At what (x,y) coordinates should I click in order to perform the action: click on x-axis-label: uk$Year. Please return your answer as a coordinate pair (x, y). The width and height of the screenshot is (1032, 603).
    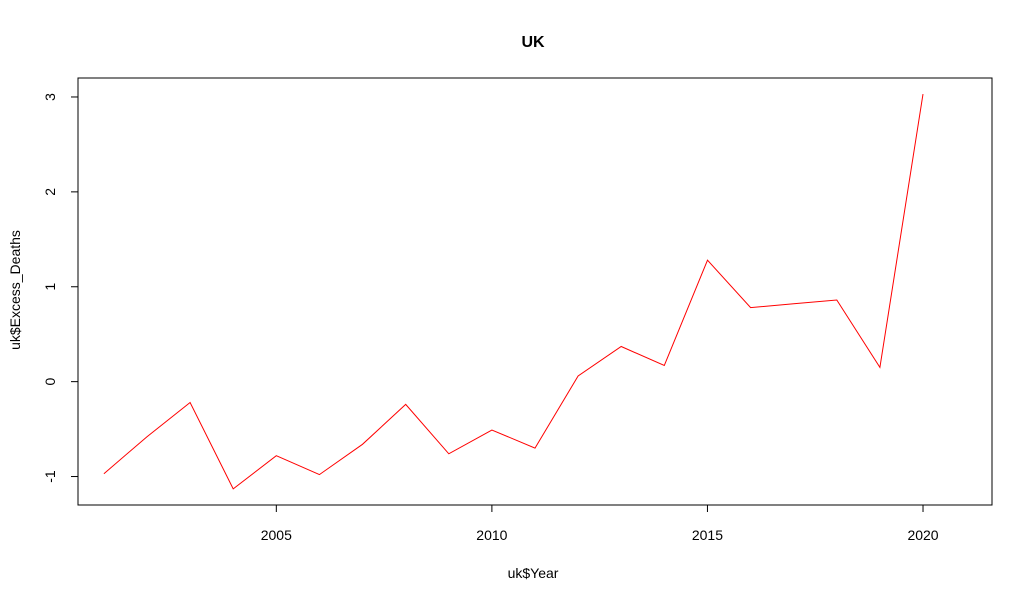
    Looking at the image, I should click on (533, 573).